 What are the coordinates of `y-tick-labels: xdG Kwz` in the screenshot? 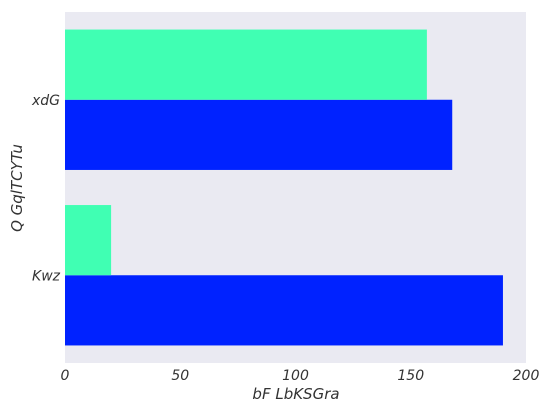 It's located at (46, 189).